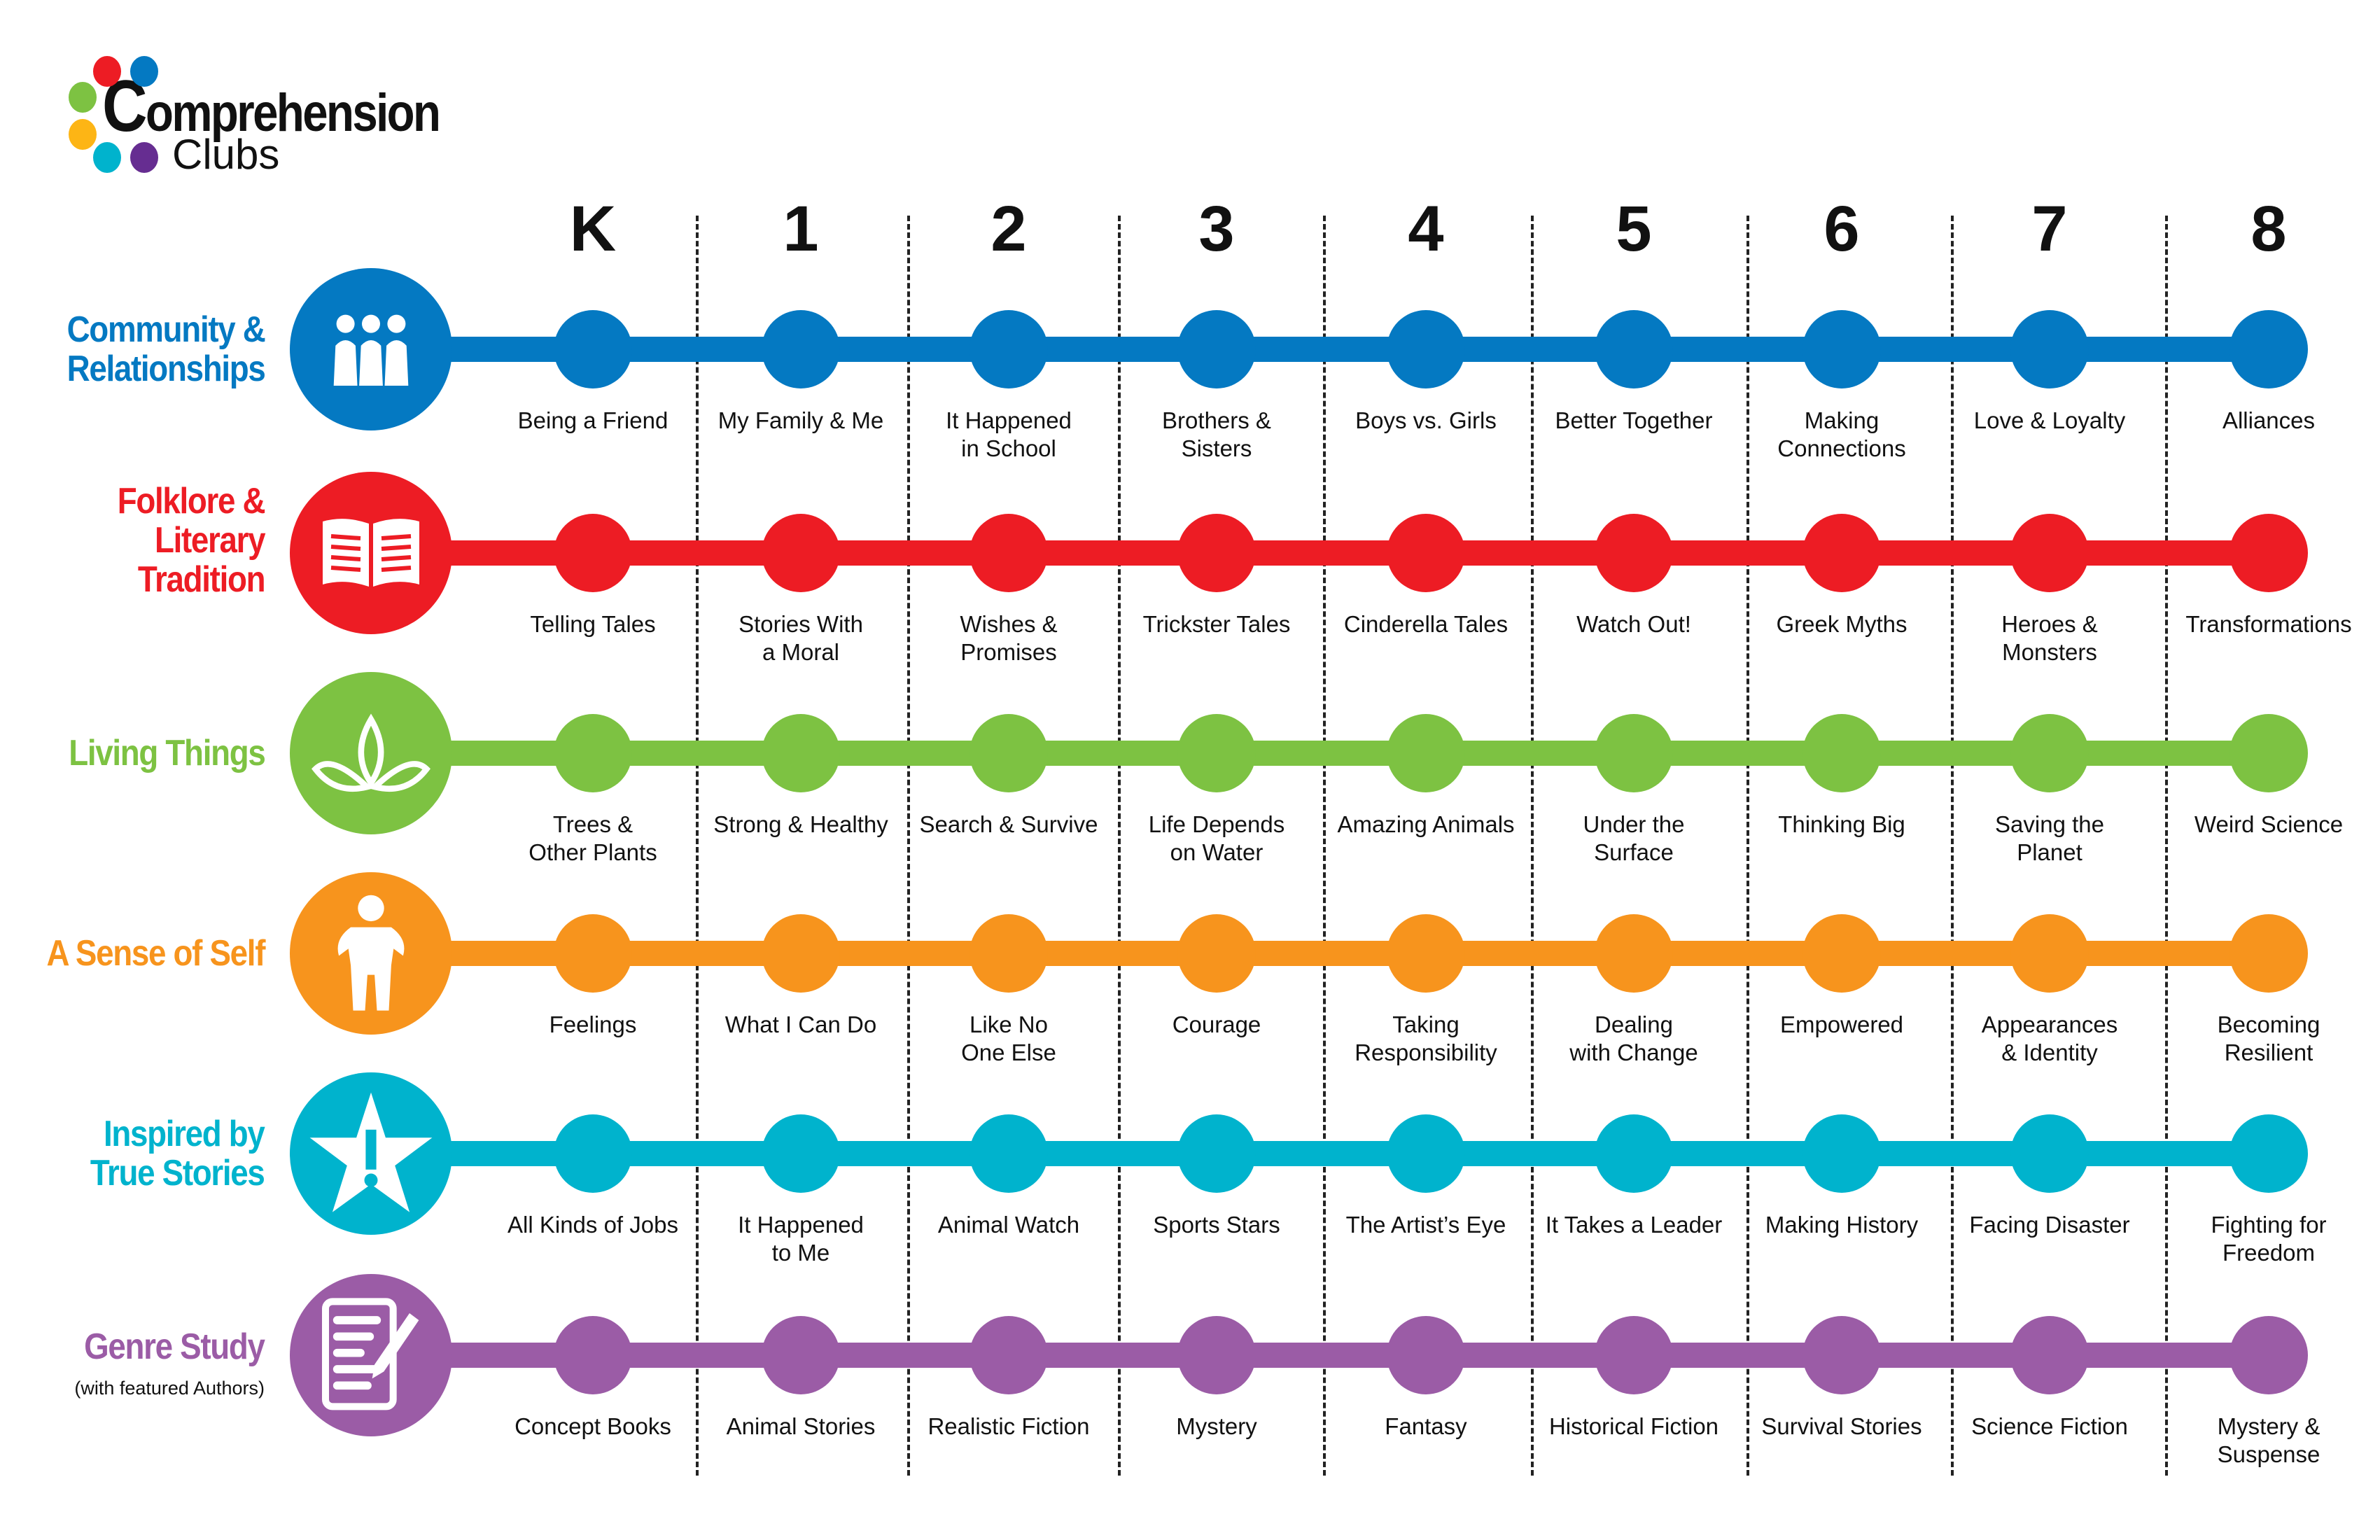 Image resolution: width=2380 pixels, height=1540 pixels. What do you see at coordinates (592, 838) in the screenshot?
I see `topic-label: Trees & Other Plants` at bounding box center [592, 838].